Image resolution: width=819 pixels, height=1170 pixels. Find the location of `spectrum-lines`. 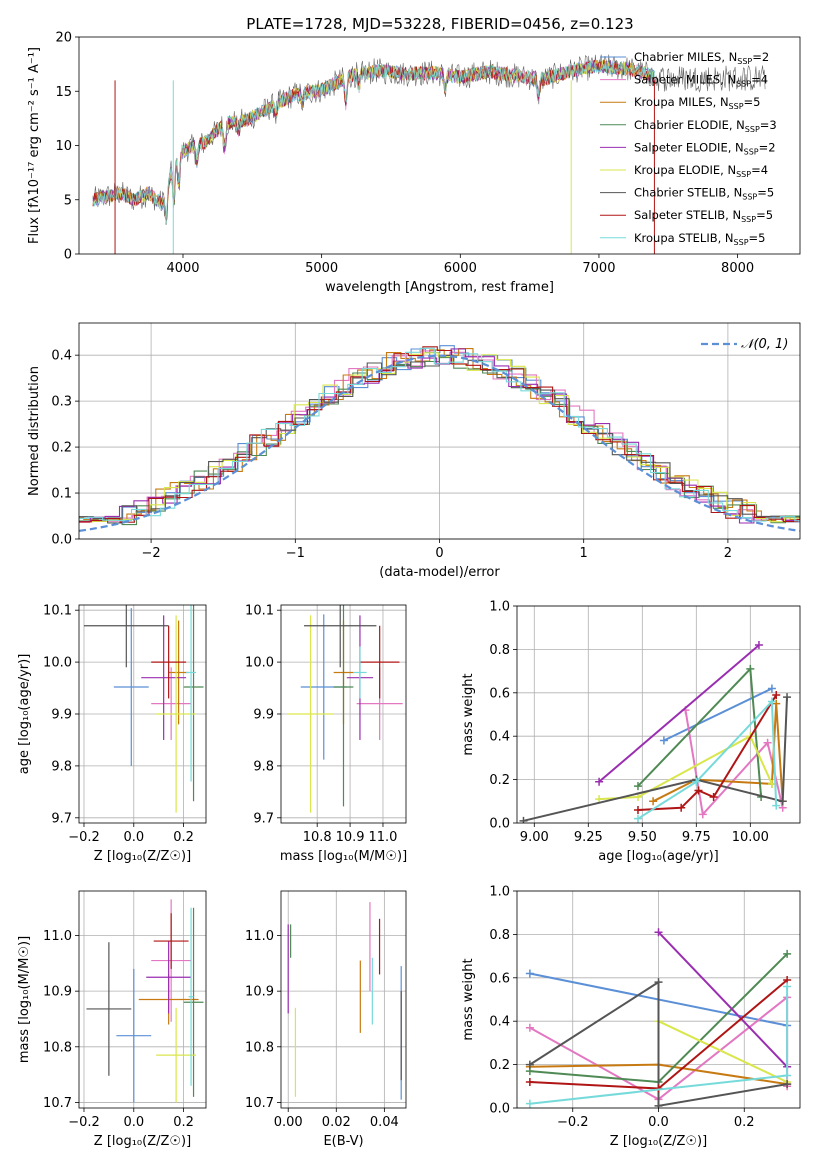

spectrum-lines is located at coordinates (429, 154).